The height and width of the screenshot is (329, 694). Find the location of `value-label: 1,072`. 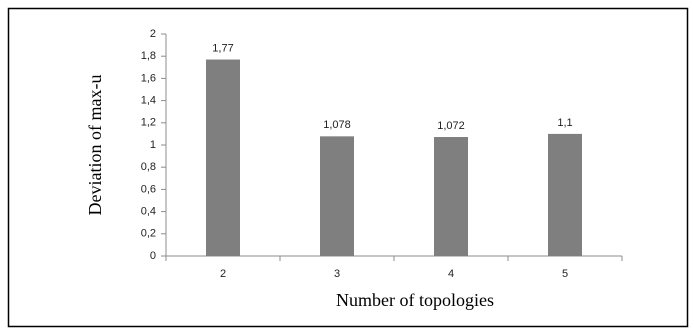

value-label: 1,072 is located at coordinates (451, 126).